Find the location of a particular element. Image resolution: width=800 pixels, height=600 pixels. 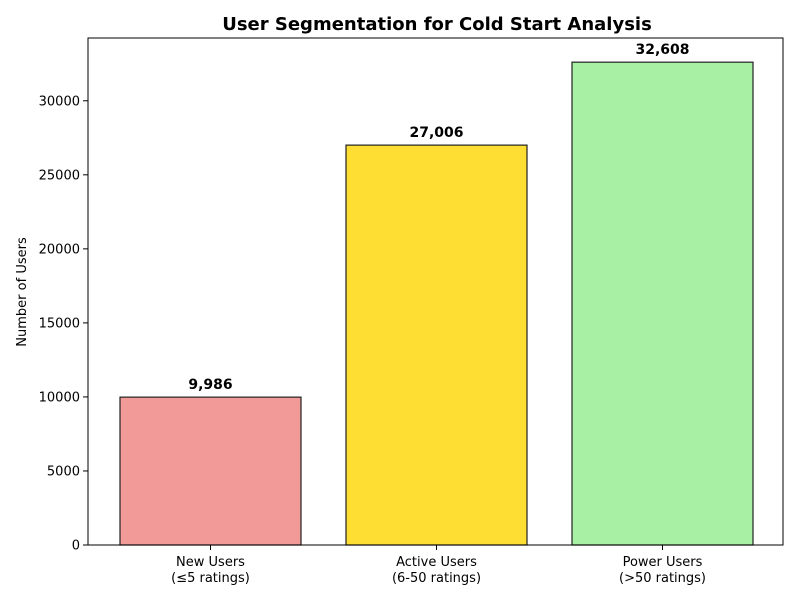

bar-value-label: 27,006 is located at coordinates (436, 133).